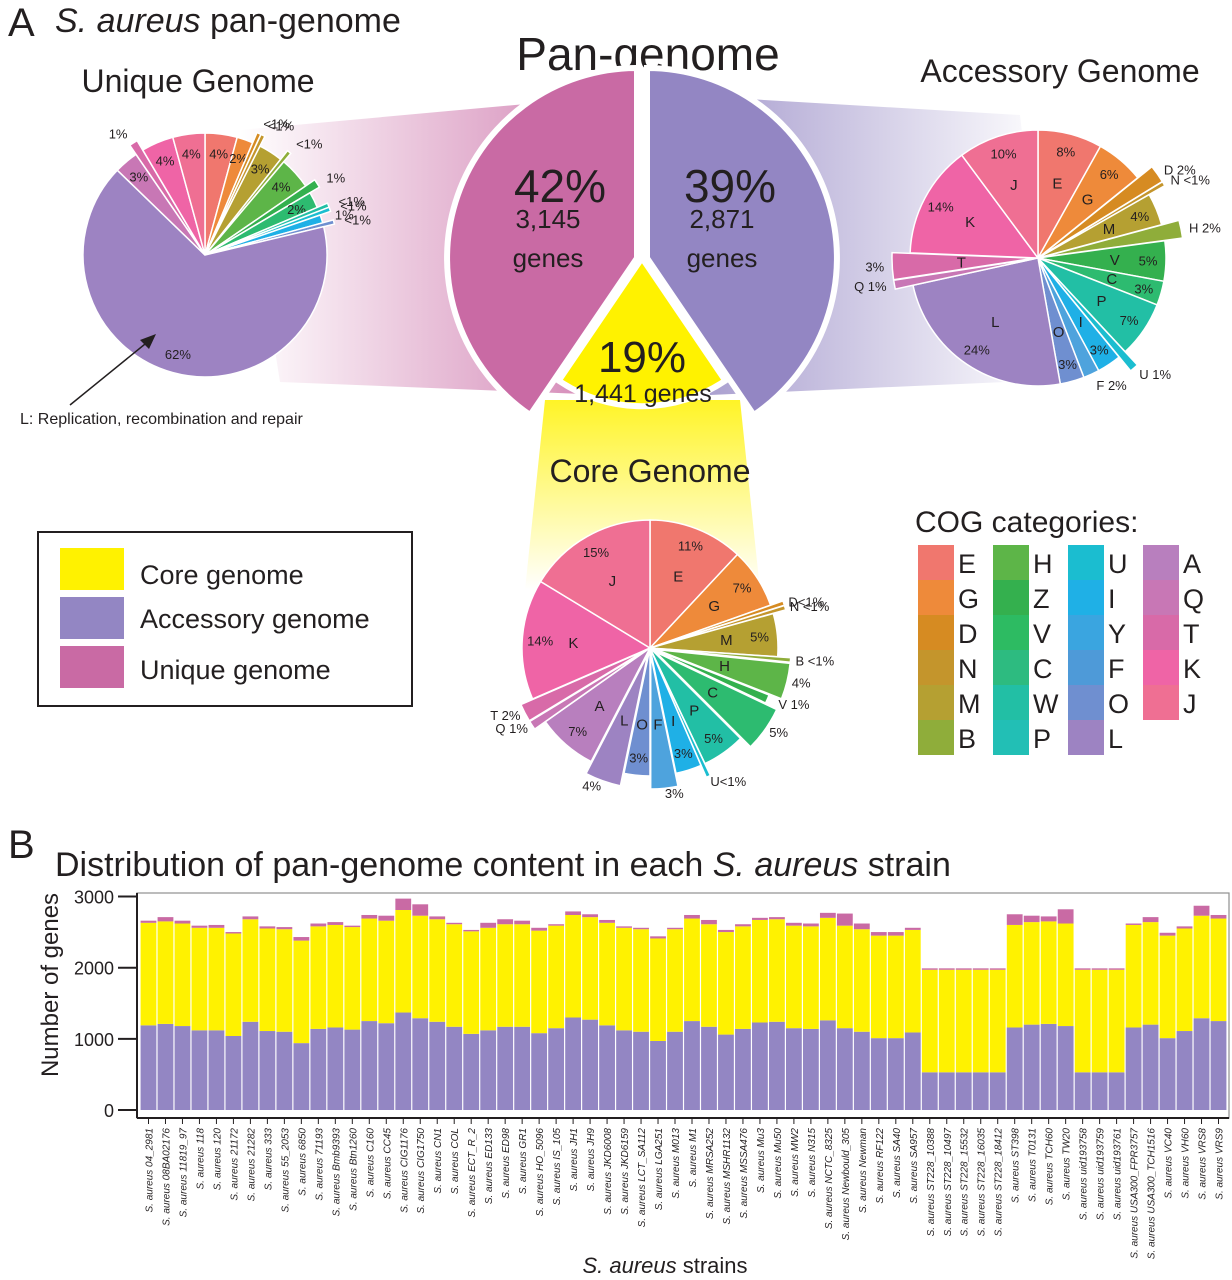 The width and height of the screenshot is (1232, 1280). What do you see at coordinates (810, 606) in the screenshot?
I see `slice-label-n: N <1%` at bounding box center [810, 606].